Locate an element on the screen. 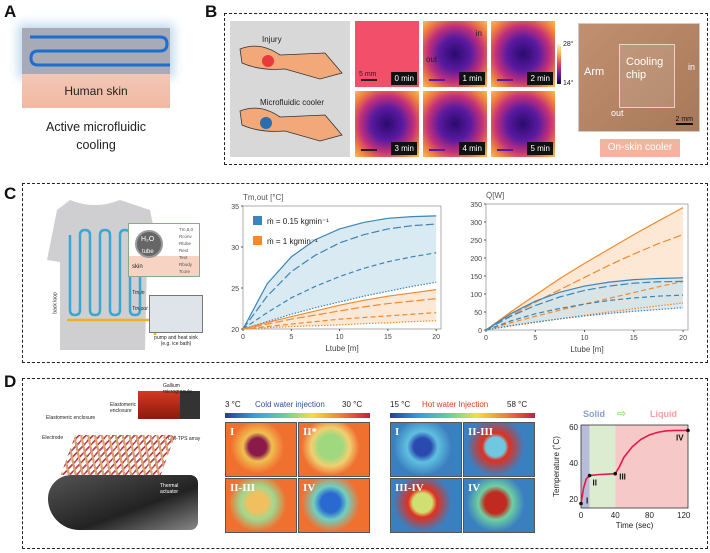 The image size is (710, 553). in-label: in is located at coordinates (478, 33).